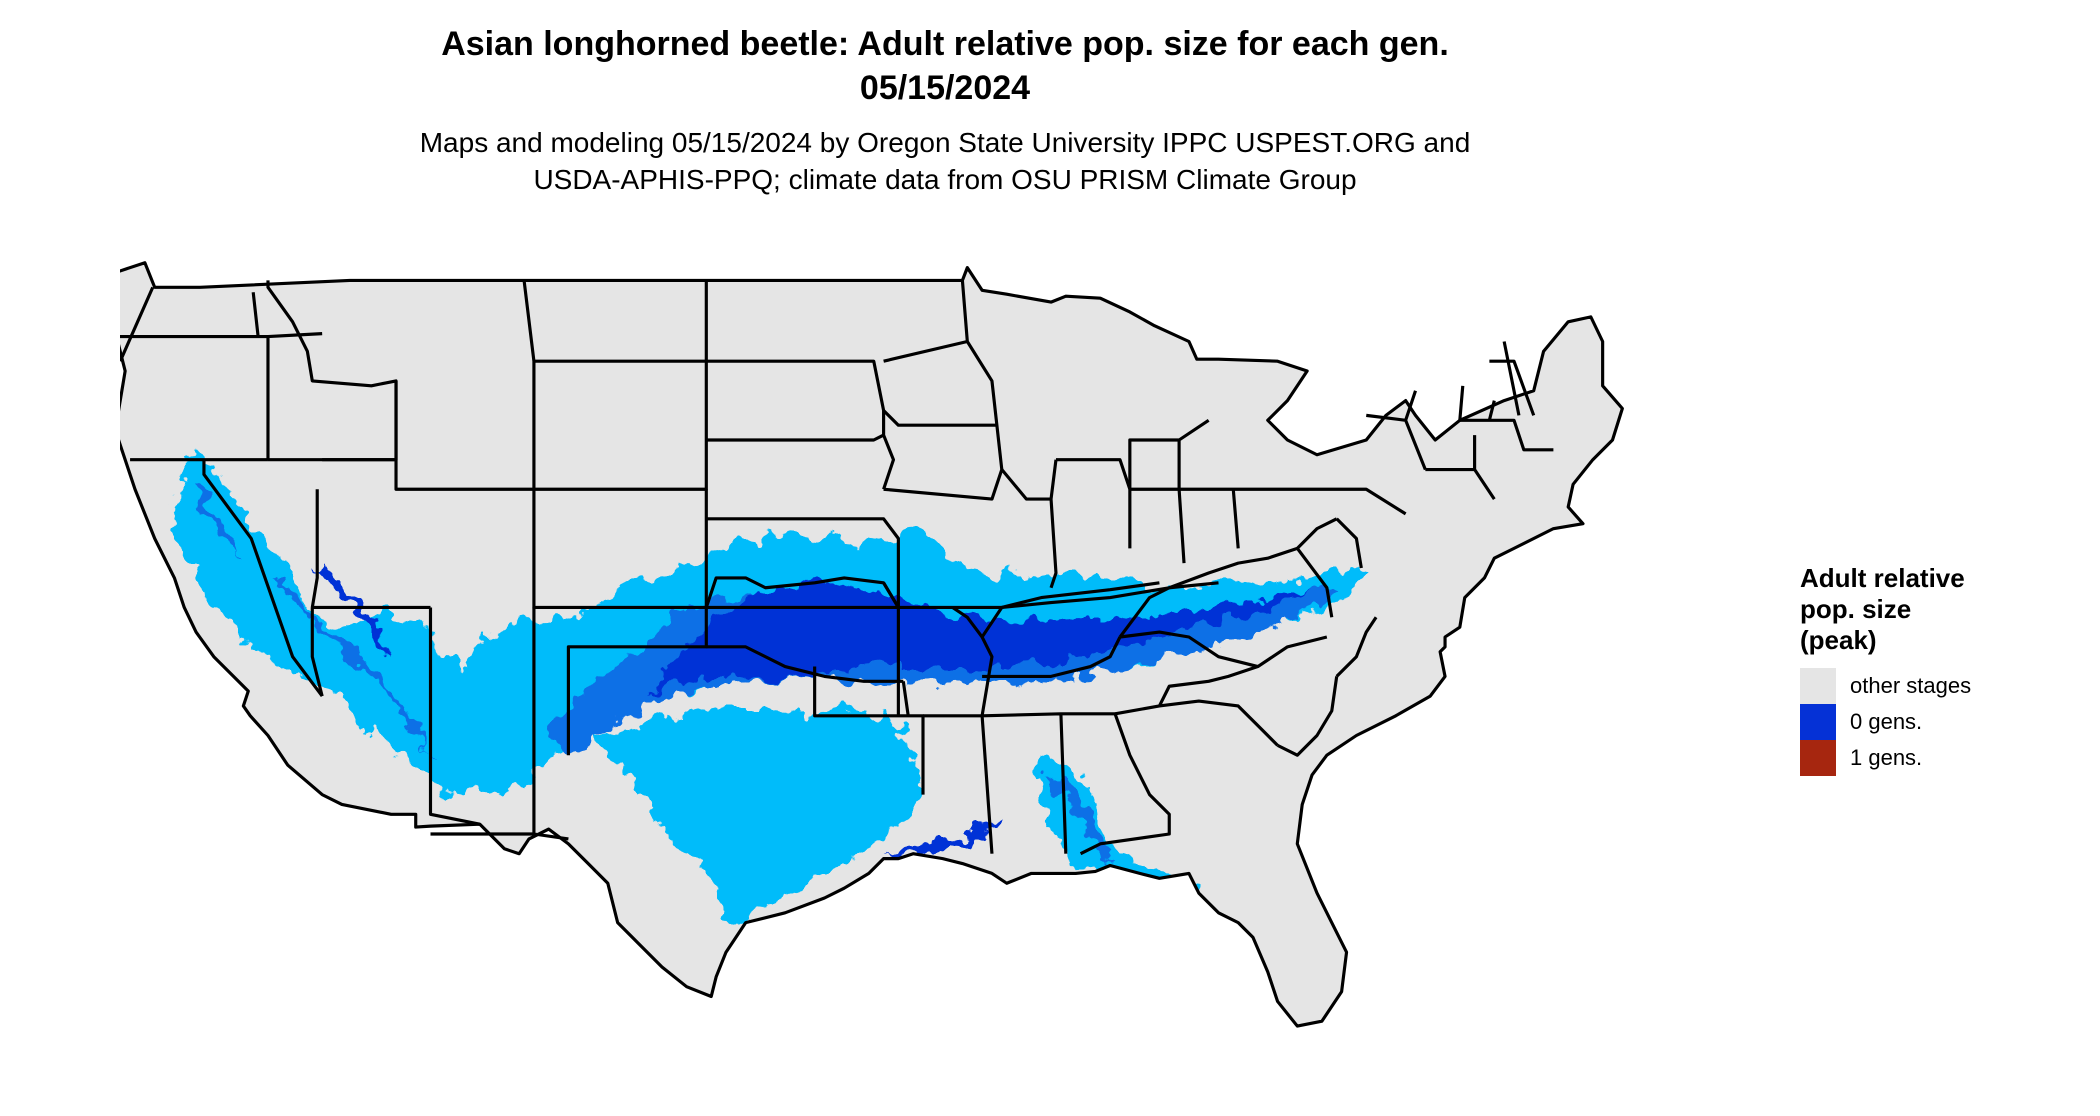 The height and width of the screenshot is (1116, 2100). Describe the element at coordinates (945, 88) in the screenshot. I see `map-title-date: 05/15/2024` at that location.